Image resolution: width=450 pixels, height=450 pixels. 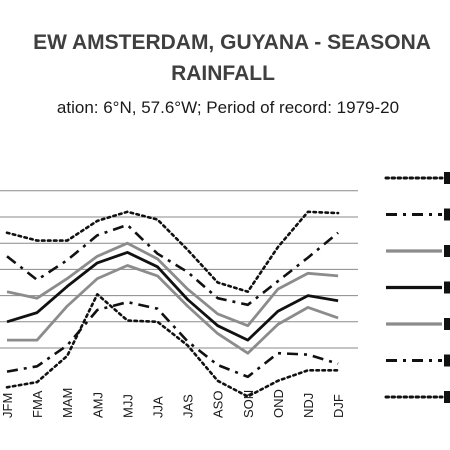 What do you see at coordinates (232, 42) in the screenshot?
I see `chart-title-line1: EW AMSTERDAM, GUYANA - SEASONA` at bounding box center [232, 42].